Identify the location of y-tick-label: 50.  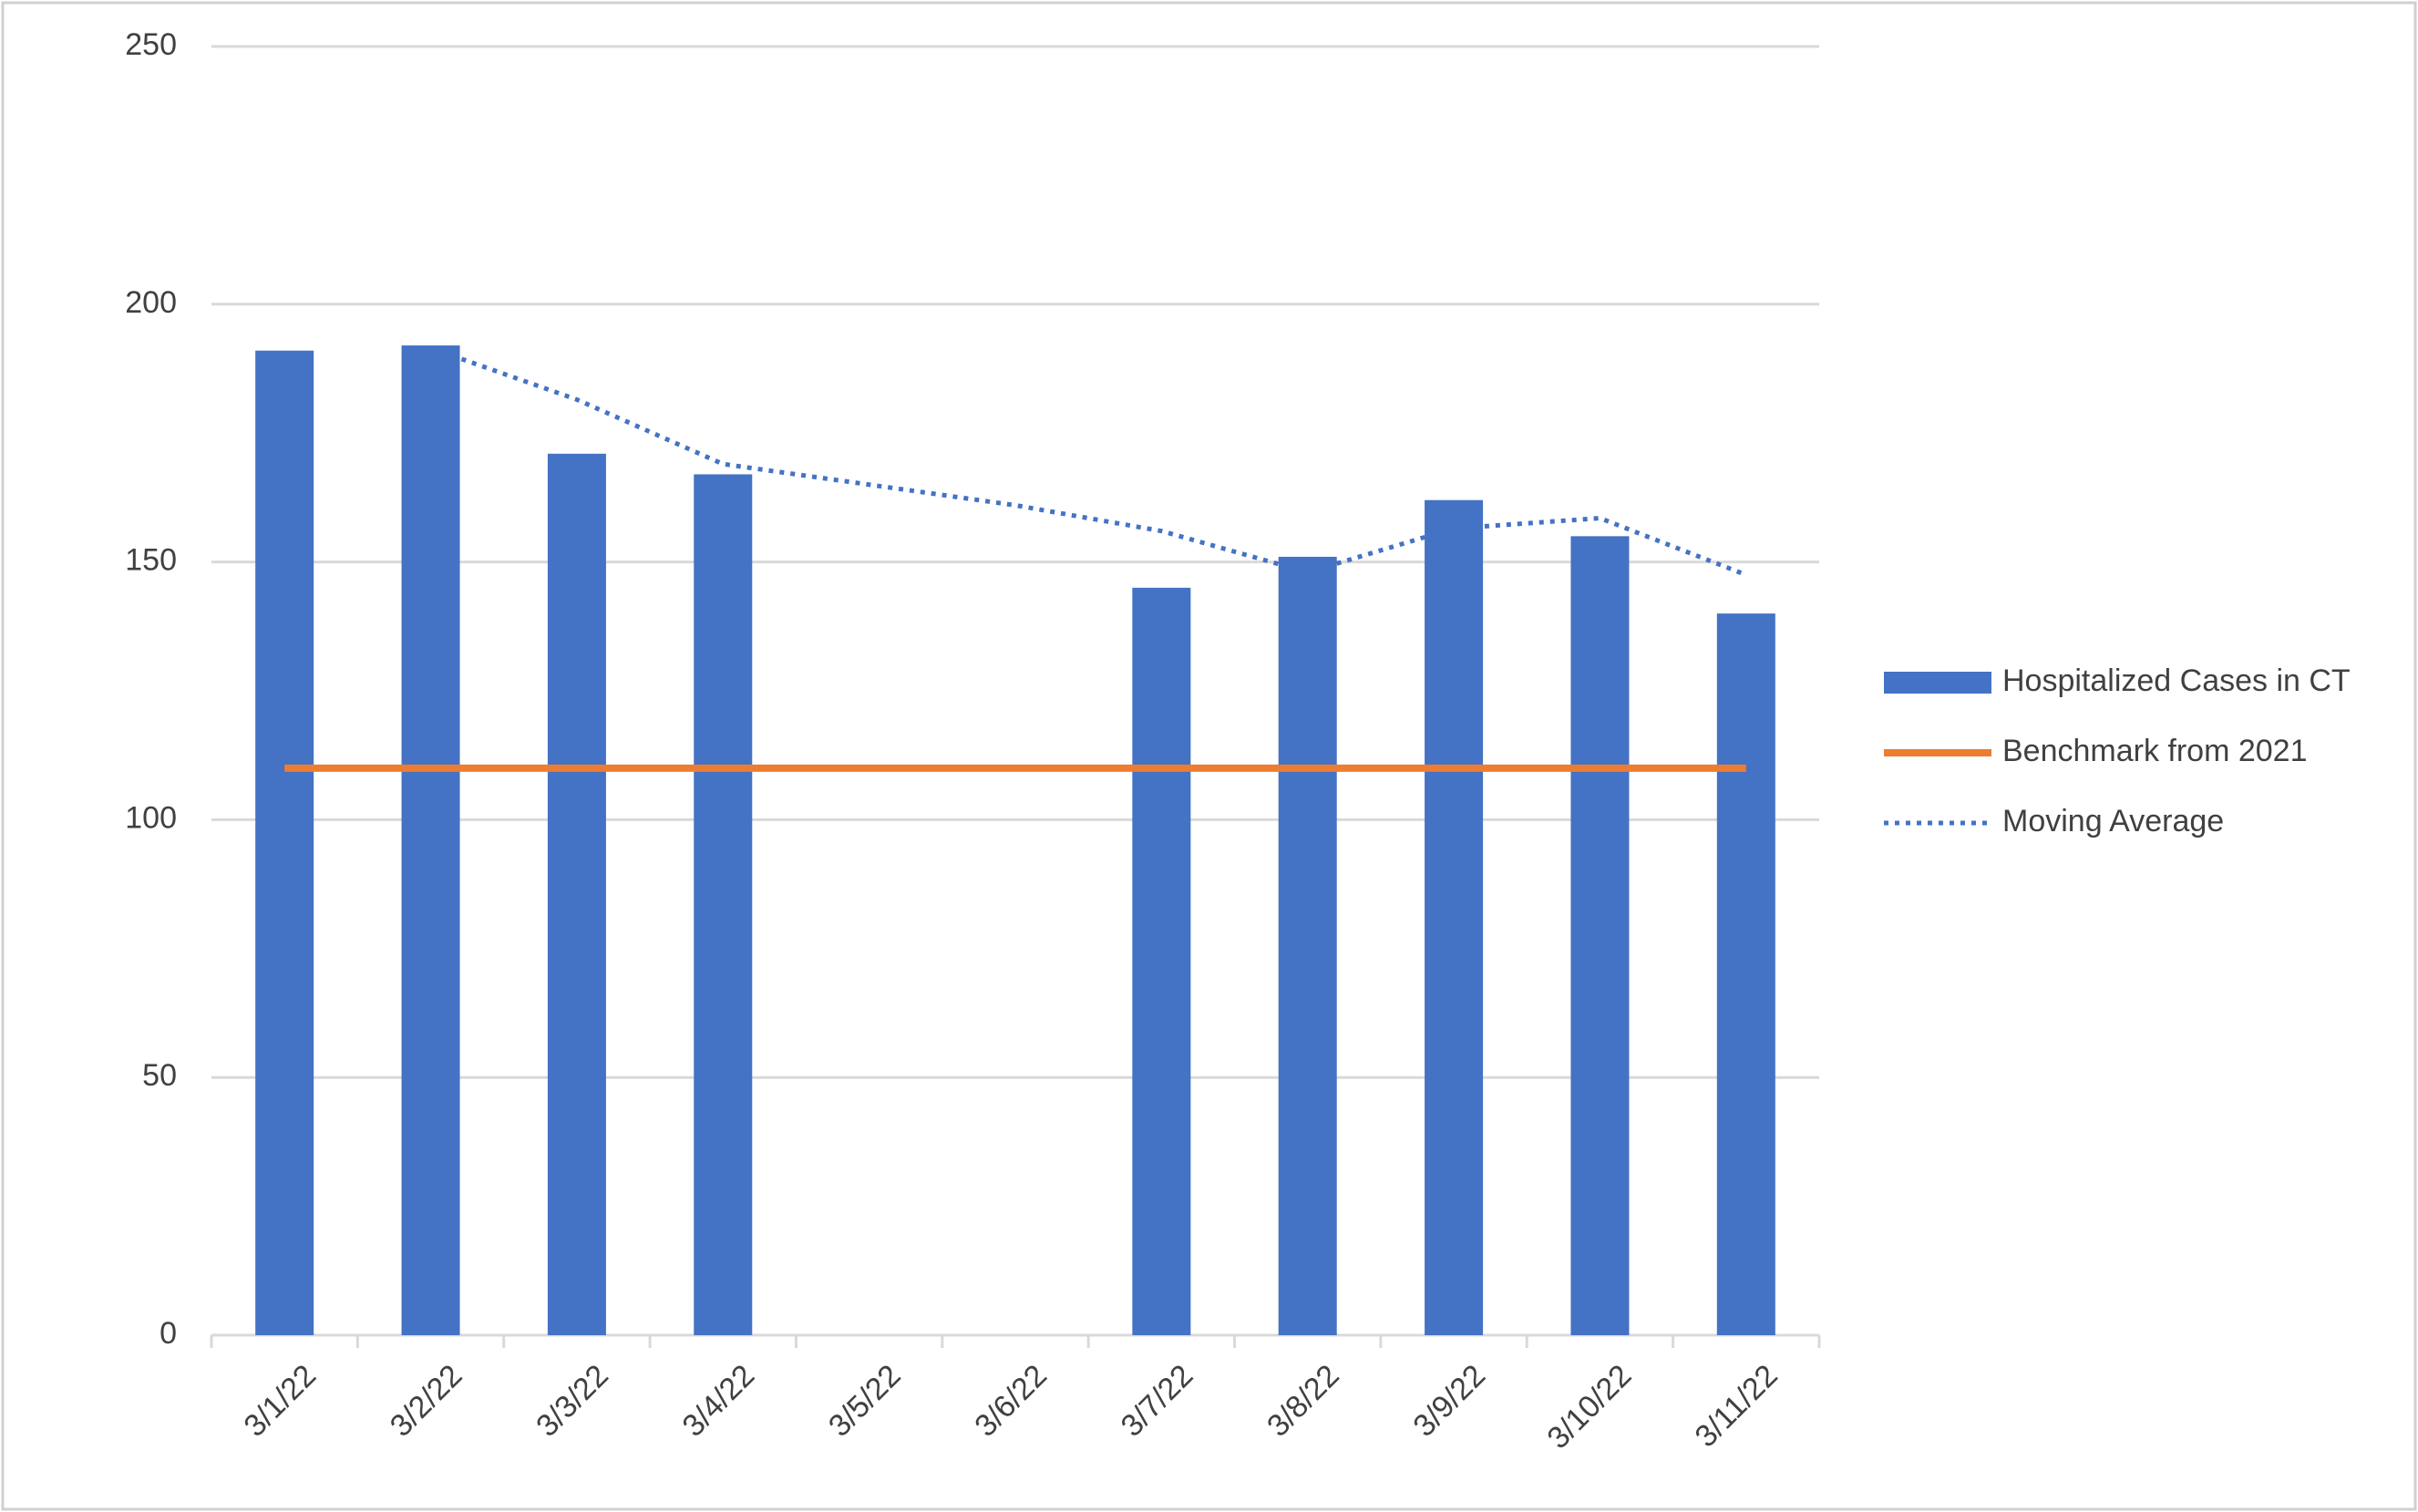
(159, 1075).